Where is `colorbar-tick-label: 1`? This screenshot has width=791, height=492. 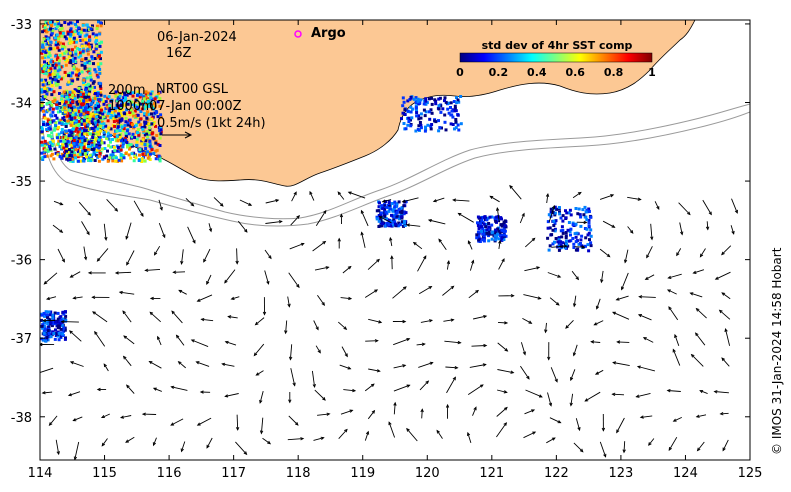 colorbar-tick-label: 1 is located at coordinates (652, 72).